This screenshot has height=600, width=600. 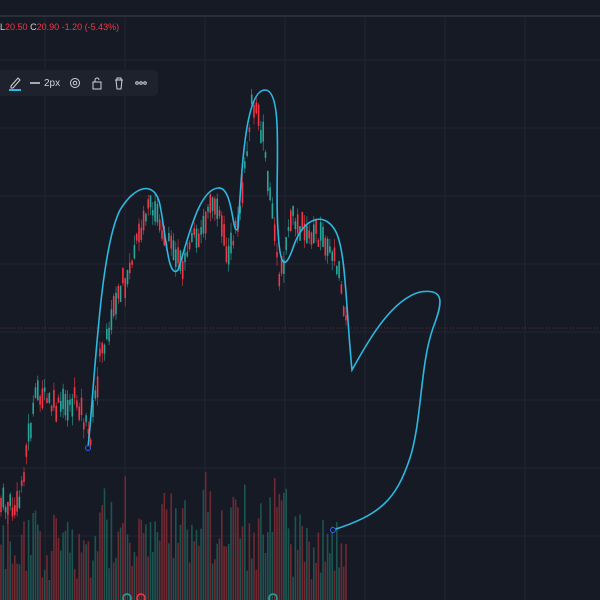 What do you see at coordinates (75, 83) in the screenshot?
I see `settings-button` at bounding box center [75, 83].